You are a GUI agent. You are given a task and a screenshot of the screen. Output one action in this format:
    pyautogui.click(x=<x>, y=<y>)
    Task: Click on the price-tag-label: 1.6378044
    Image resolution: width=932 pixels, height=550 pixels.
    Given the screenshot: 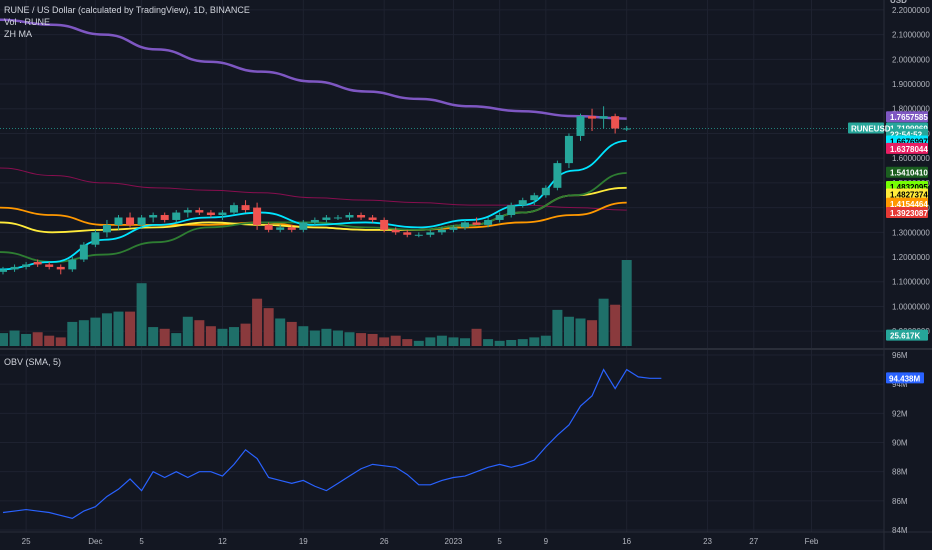 What is the action you would take?
    pyautogui.click(x=909, y=149)
    